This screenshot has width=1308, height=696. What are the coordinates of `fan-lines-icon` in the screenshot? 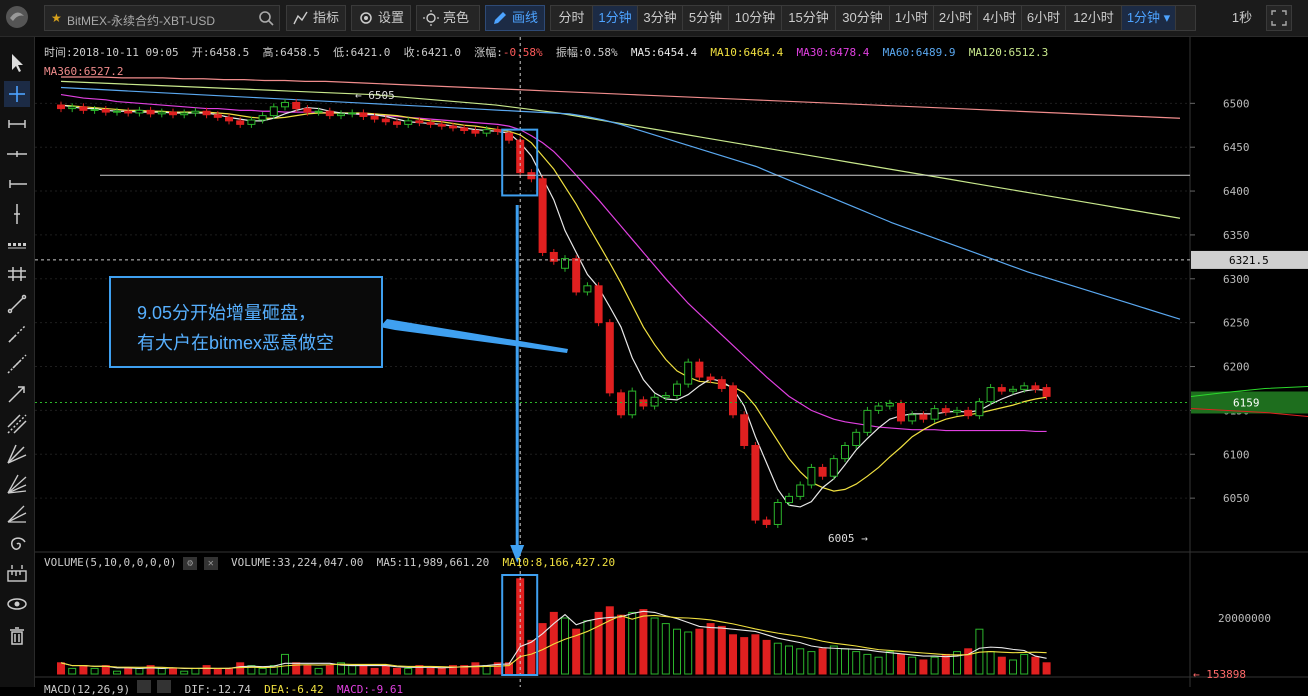 It's located at (17, 514).